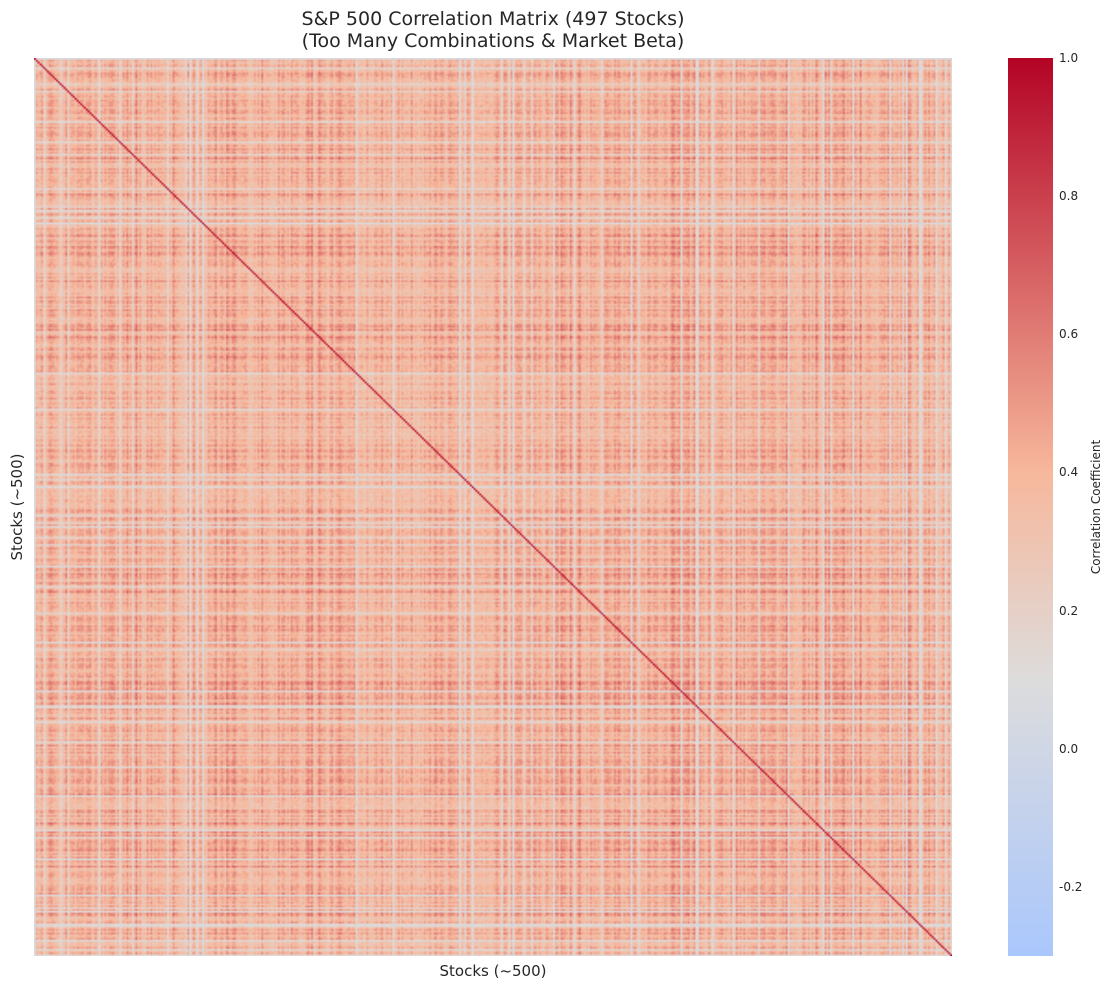 This screenshot has height=990, width=1114. What do you see at coordinates (1030, 507) in the screenshot?
I see `colorbar` at bounding box center [1030, 507].